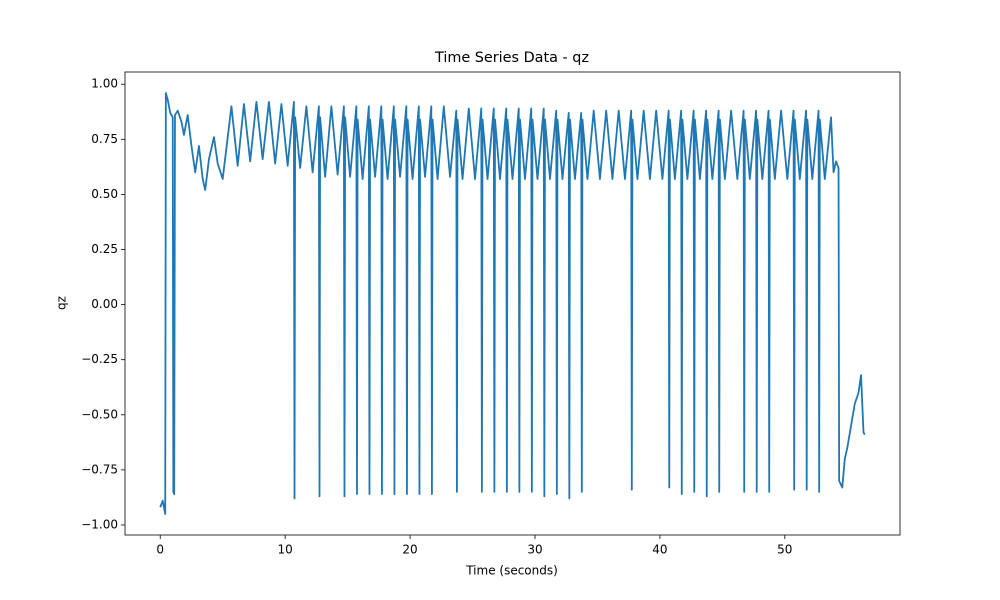 The image size is (1000, 600). What do you see at coordinates (659, 550) in the screenshot?
I see `x-tick-label: 40` at bounding box center [659, 550].